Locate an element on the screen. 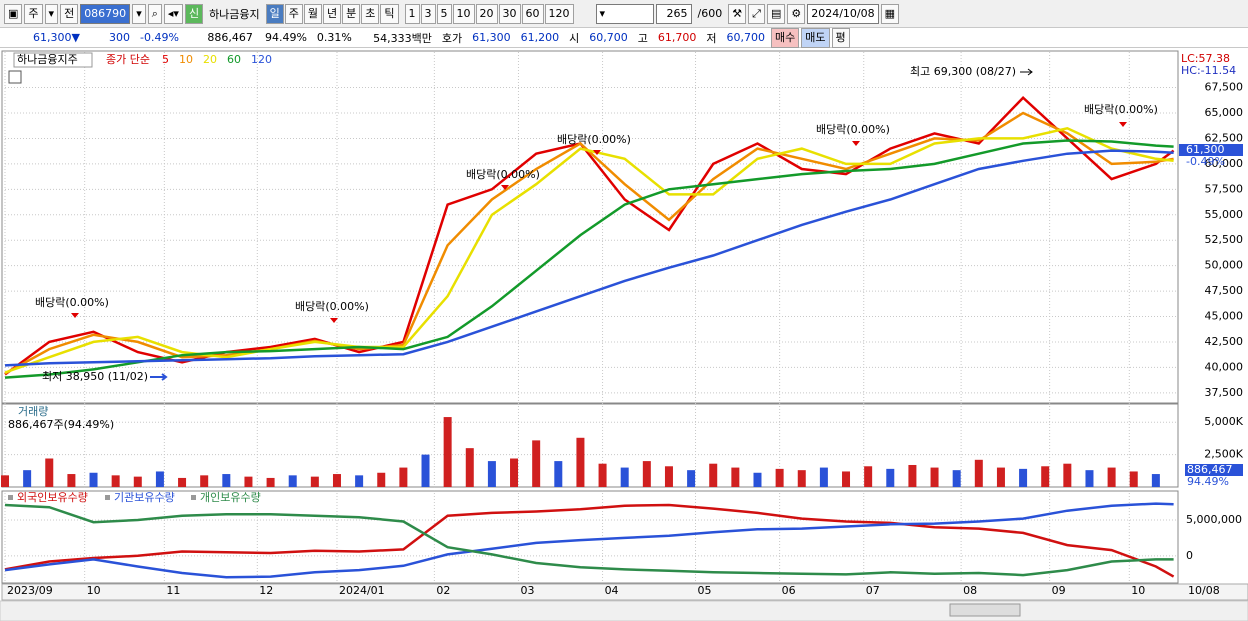 This screenshot has height=621, width=1248. high-label: 고 is located at coordinates (642, 38).